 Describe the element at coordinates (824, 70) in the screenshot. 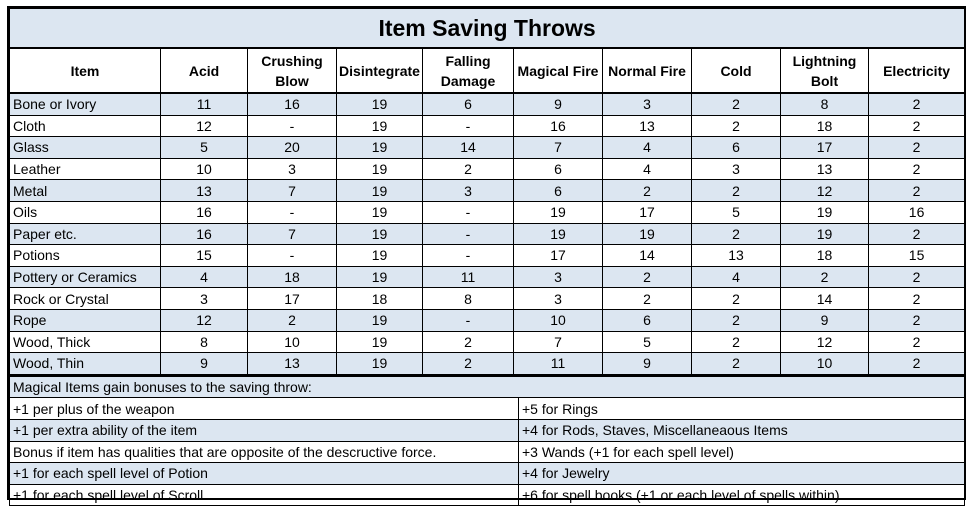

I see `column-header: Lightning Bolt` at that location.